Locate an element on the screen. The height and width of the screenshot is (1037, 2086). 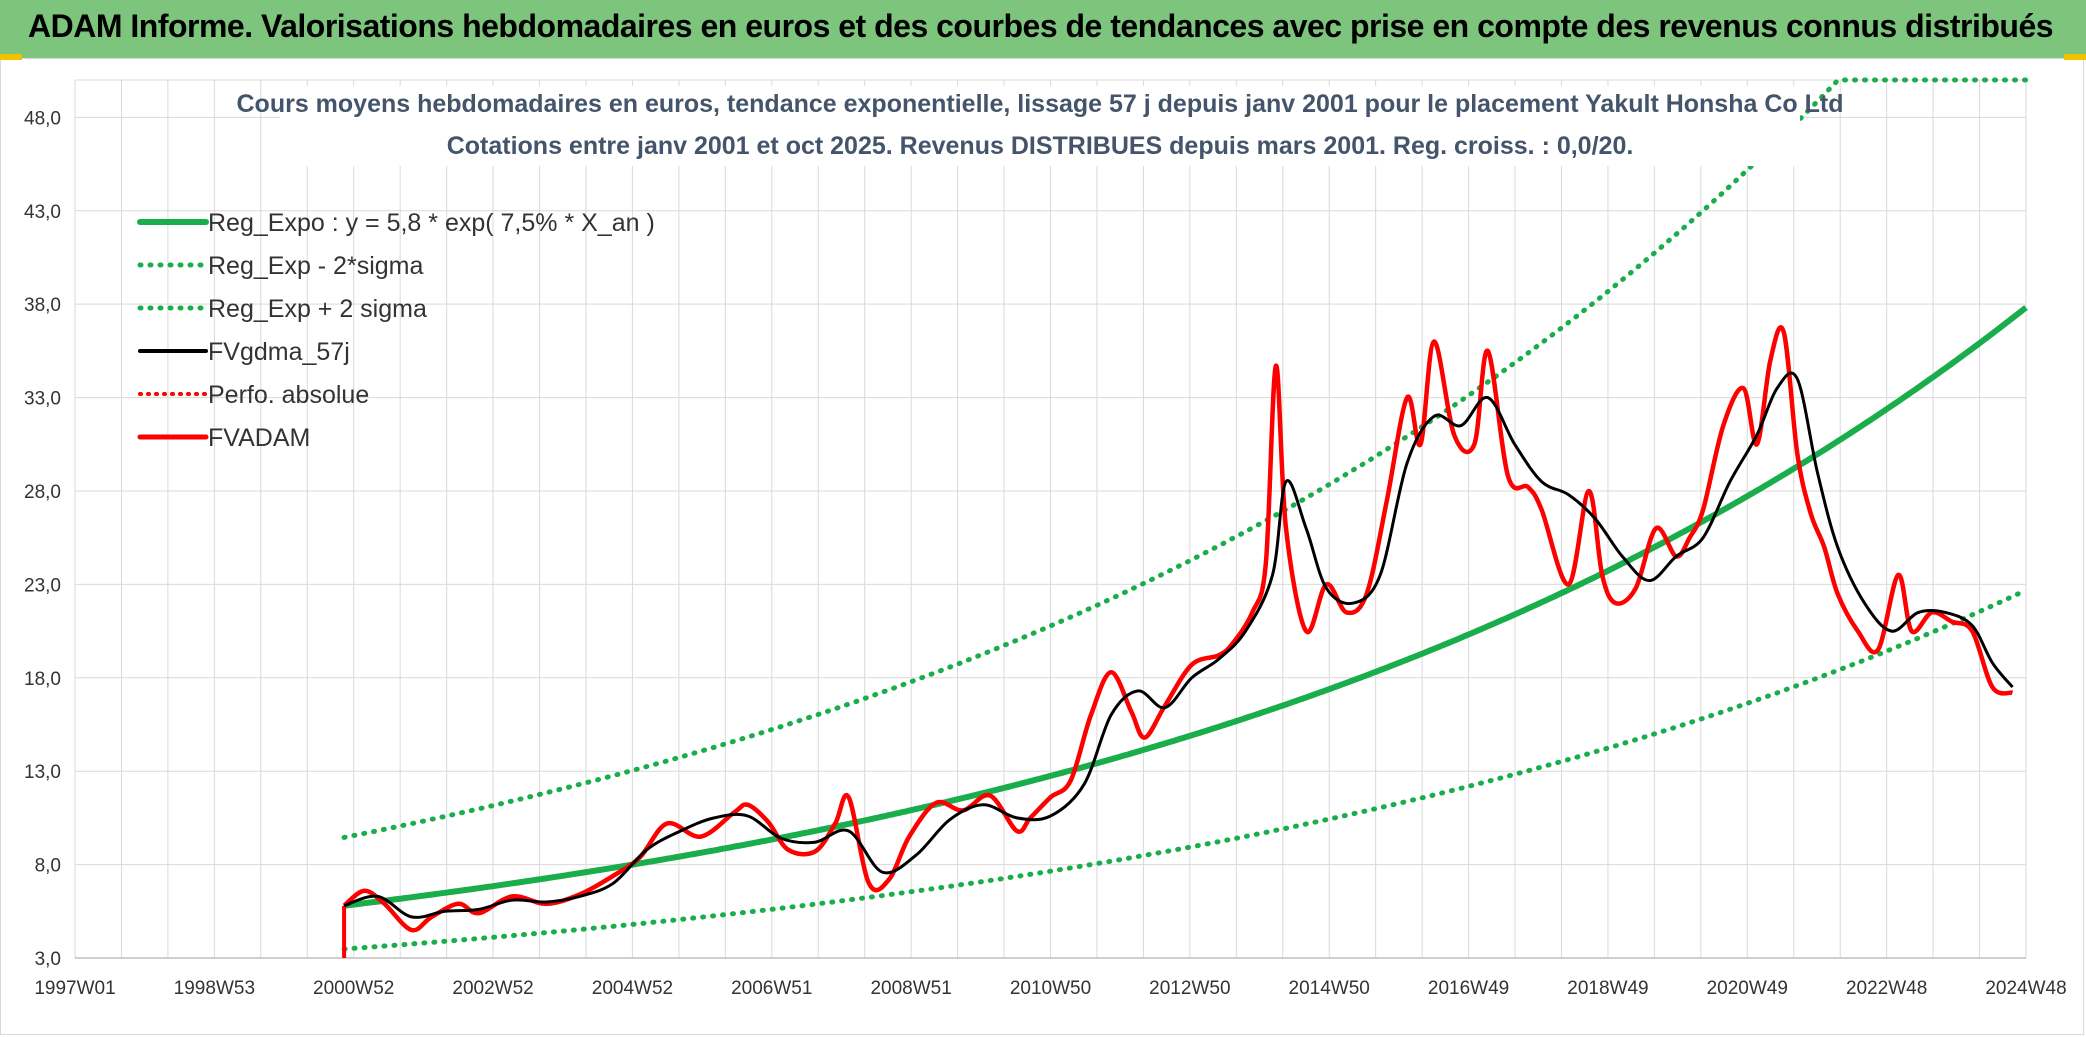
x-tick-label: 2012W50 is located at coordinates (1189, 988).